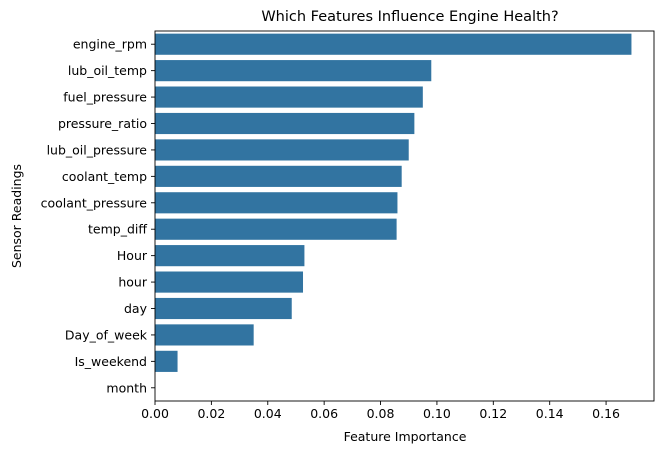  I want to click on bar-coolant-pressure, so click(276, 203).